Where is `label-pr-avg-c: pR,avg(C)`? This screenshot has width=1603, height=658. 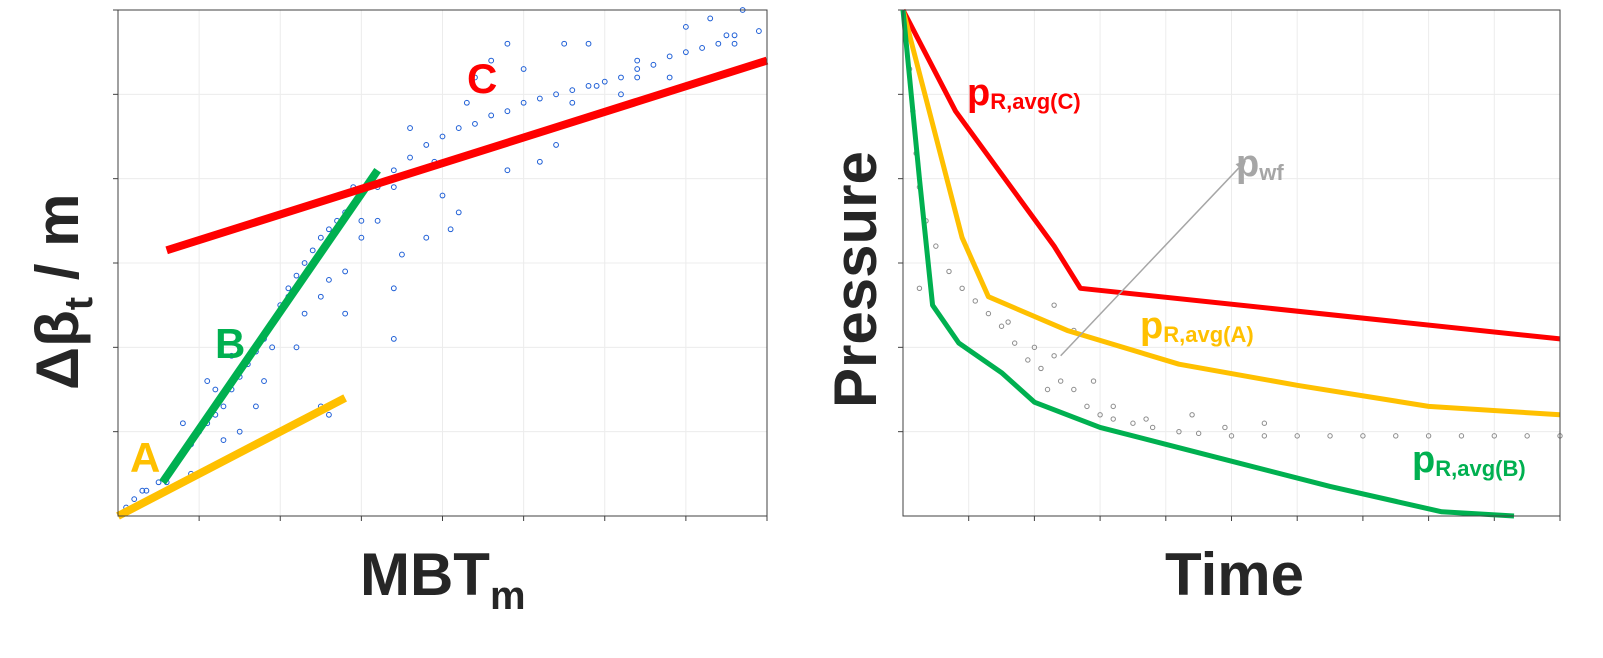 label-pr-avg-c: pR,avg(C) is located at coordinates (1024, 93).